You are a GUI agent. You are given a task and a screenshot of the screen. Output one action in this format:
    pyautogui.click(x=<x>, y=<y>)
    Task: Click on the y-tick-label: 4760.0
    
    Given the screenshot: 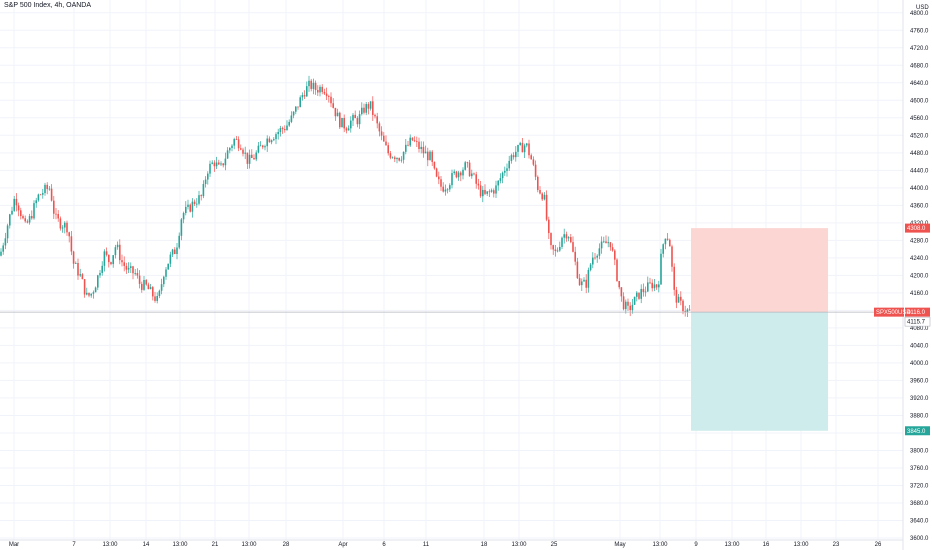 What is the action you would take?
    pyautogui.click(x=919, y=31)
    